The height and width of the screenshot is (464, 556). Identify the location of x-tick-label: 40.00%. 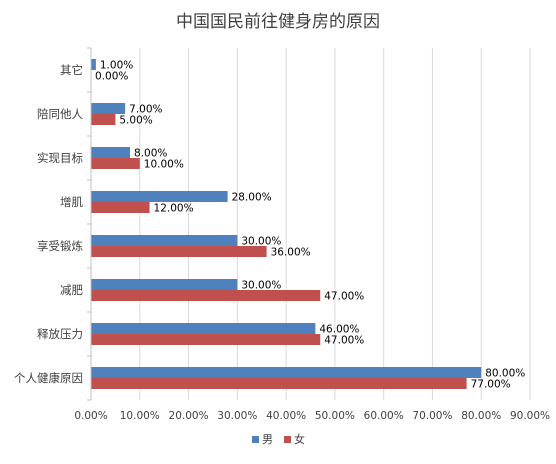
(286, 416).